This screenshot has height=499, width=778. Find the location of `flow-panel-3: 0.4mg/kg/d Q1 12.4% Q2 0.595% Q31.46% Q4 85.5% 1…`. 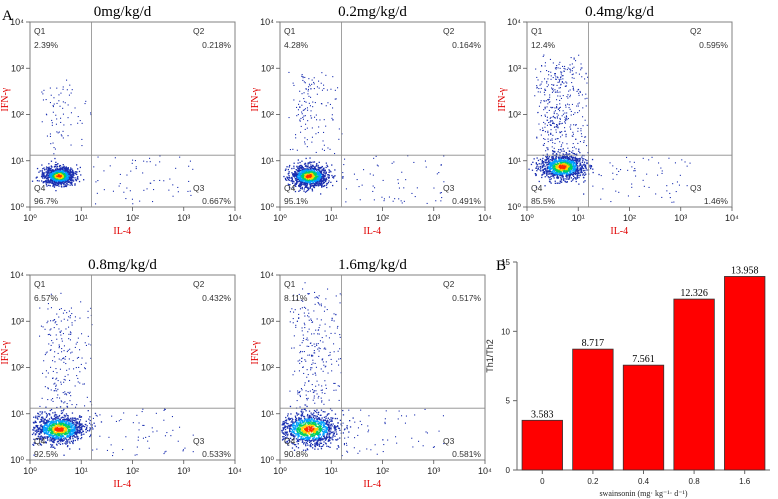

flow-panel-3: 0.4mg/kg/d Q1 12.4% Q2 0.595% Q31.46% Q4 85.5% 1… is located at coordinates (618, 120).